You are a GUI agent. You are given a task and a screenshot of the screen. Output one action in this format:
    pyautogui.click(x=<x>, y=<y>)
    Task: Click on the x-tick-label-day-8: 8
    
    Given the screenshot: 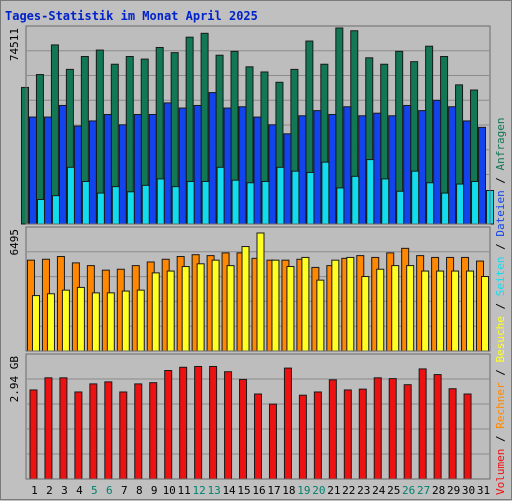 What is the action you would take?
    pyautogui.click(x=139, y=490)
    